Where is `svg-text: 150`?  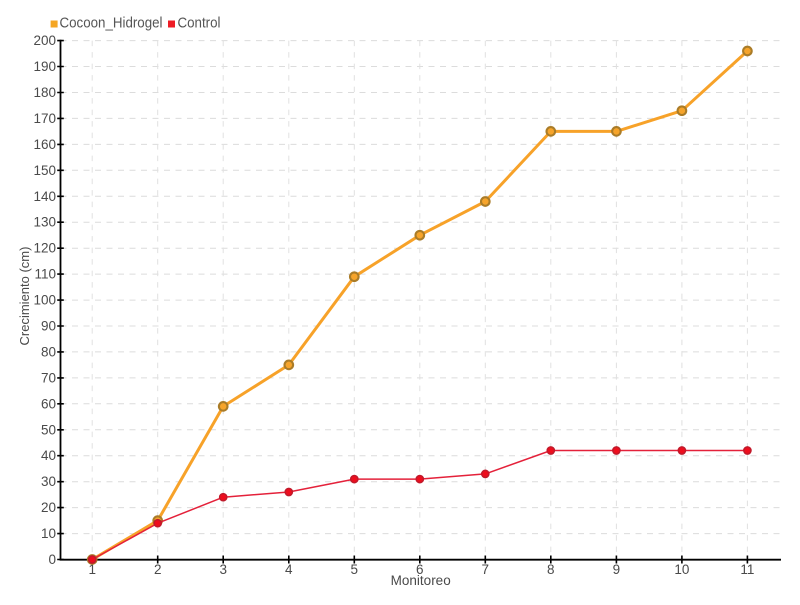 svg-text: 150 is located at coordinates (44, 170).